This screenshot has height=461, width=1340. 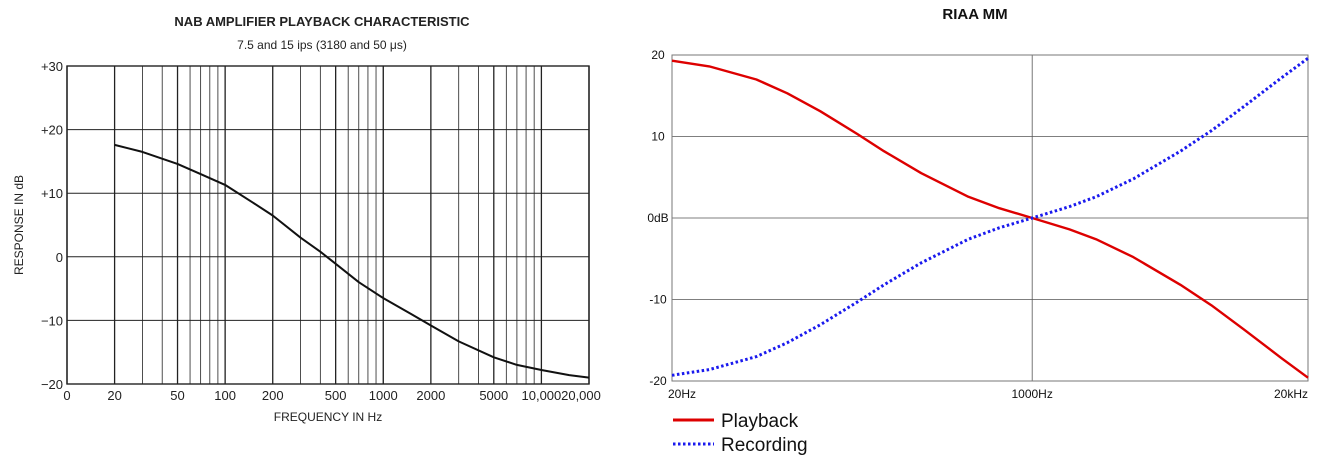 I want to click on x-axis-label: FREQUENCY IN Hz, so click(x=328, y=417).